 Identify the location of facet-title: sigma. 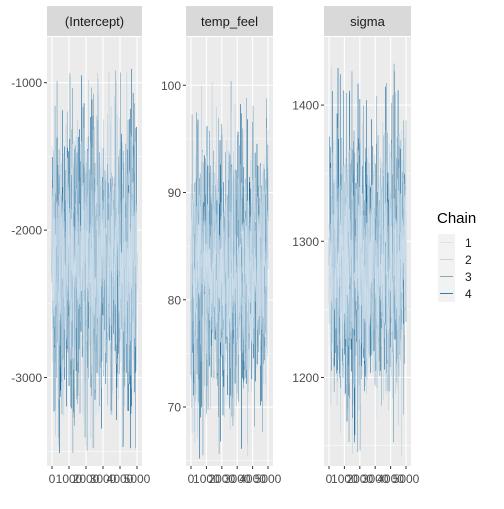
(367, 21).